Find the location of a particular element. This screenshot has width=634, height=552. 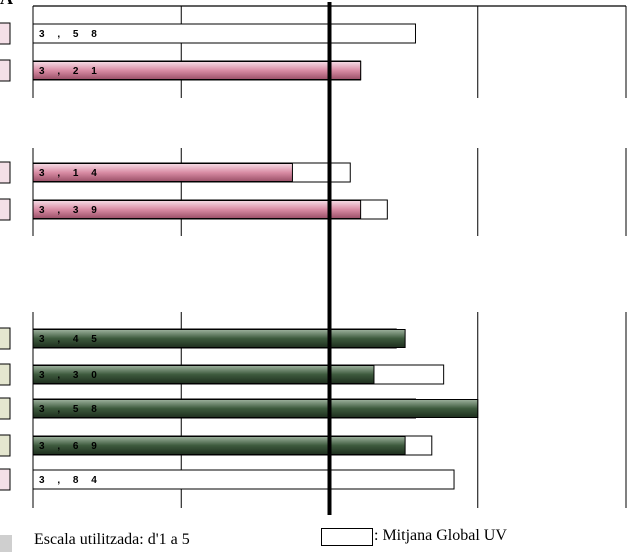

data-label: 3 , 3 0 is located at coordinates (70, 375).